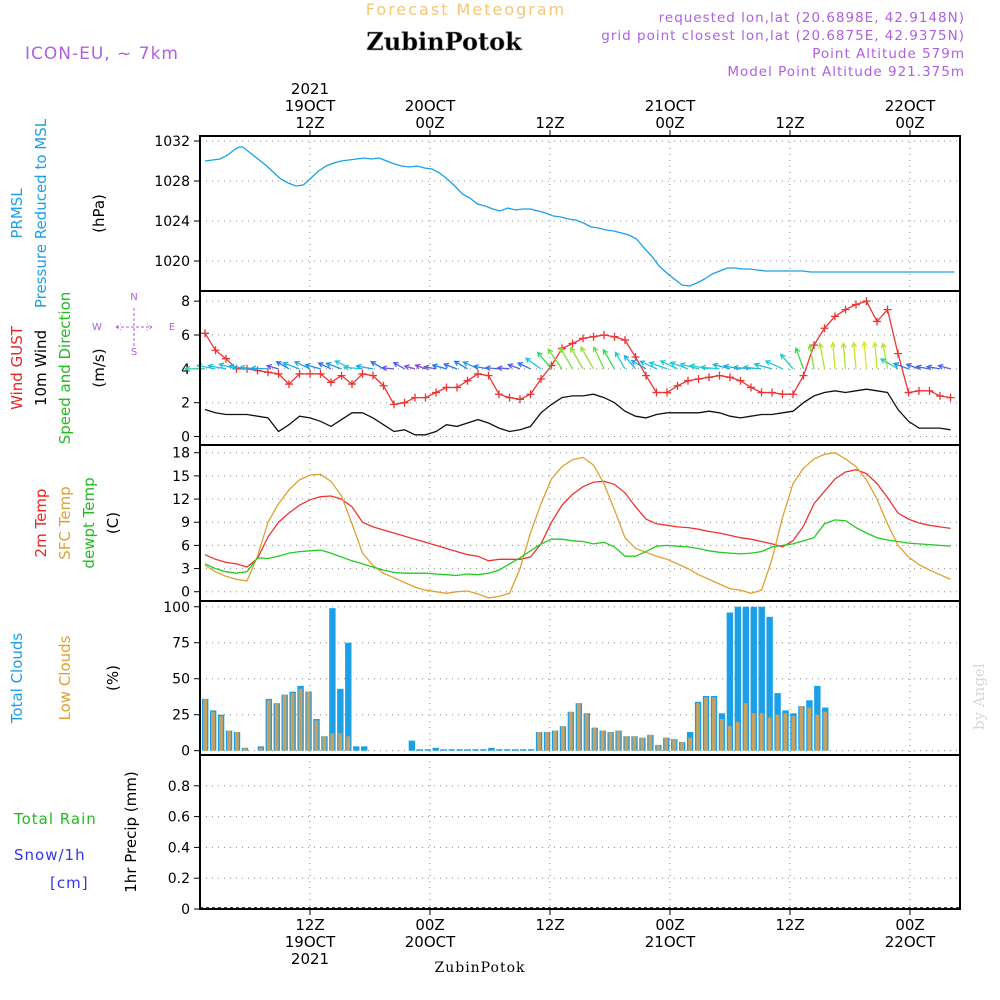 This screenshot has width=1000, height=1000. Describe the element at coordinates (65, 677) in the screenshot. I see `clouds-axis-label: Low Clouds` at that location.